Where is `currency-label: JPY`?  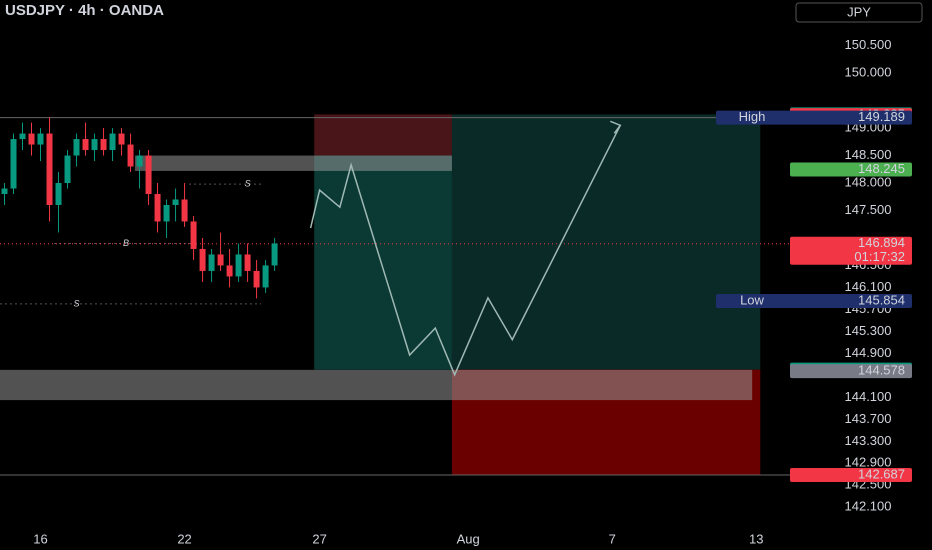
currency-label: JPY is located at coordinates (859, 11).